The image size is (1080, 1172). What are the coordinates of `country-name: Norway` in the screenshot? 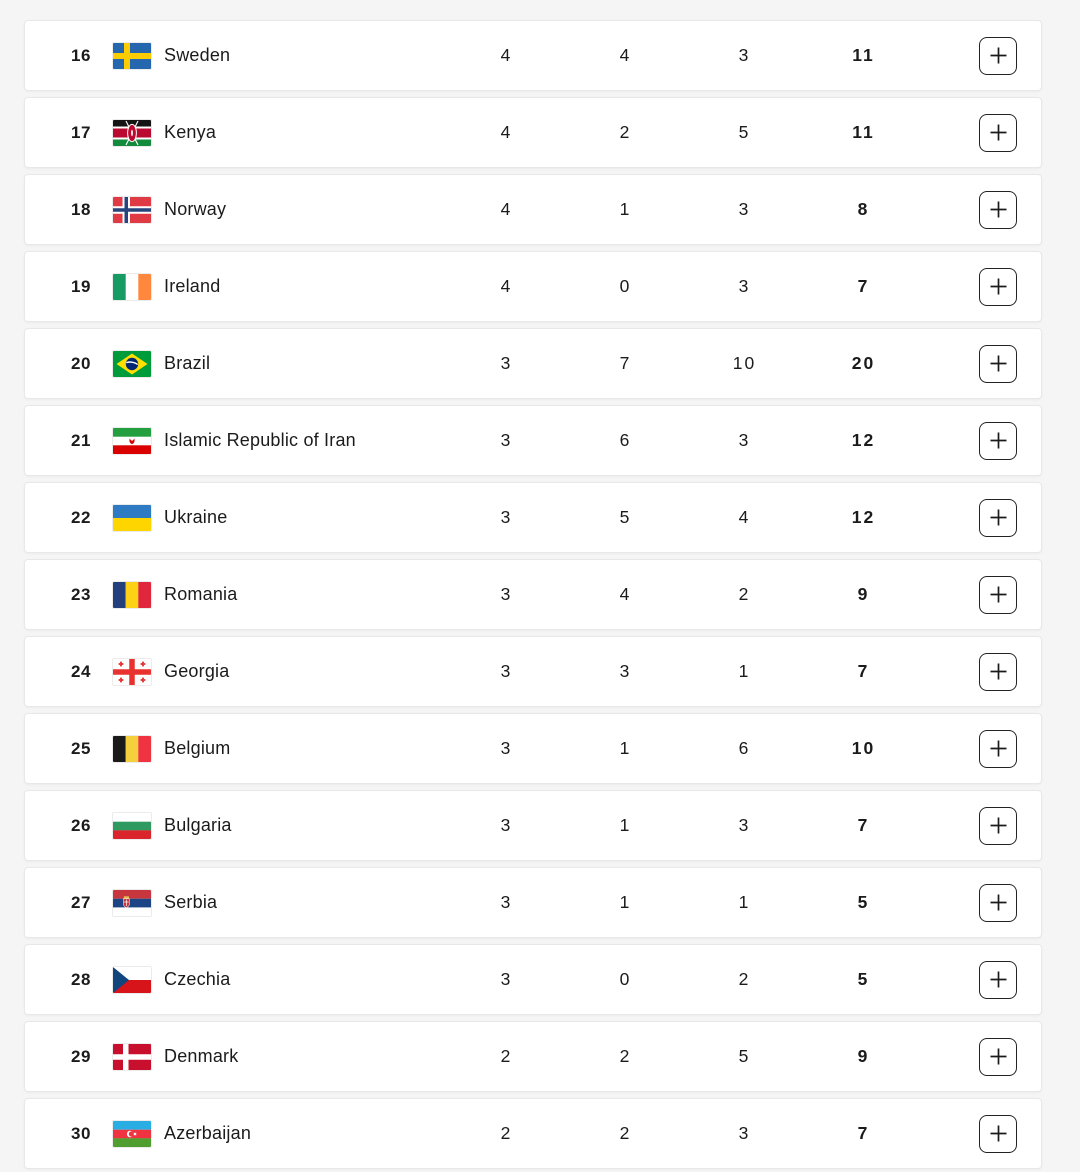 It's located at (195, 209).